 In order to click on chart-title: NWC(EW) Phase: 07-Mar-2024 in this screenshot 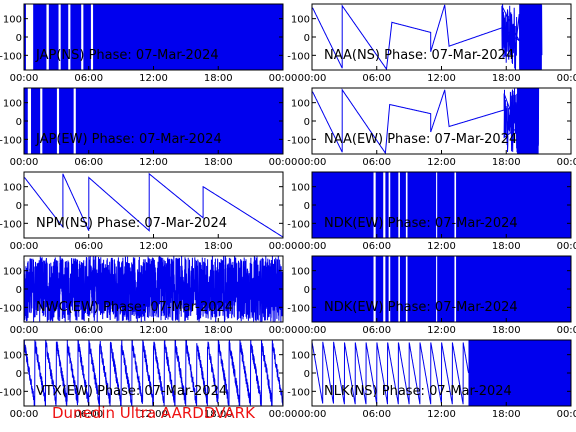, I will do `click(134, 307)`.